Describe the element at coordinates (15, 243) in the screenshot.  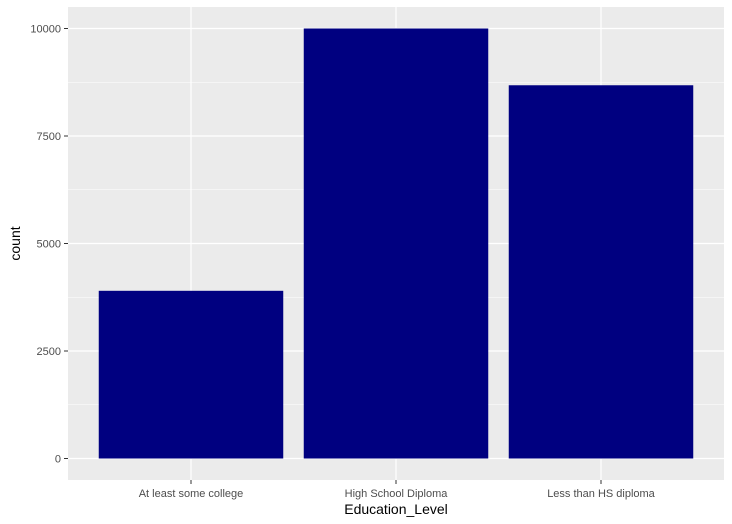
I see `y-axis-title: count` at that location.